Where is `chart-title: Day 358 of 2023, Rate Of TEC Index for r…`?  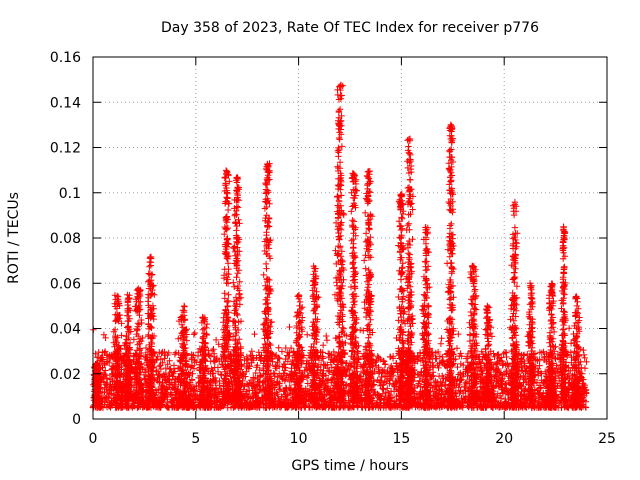 chart-title: Day 358 of 2023, Rate Of TEC Index for r… is located at coordinates (350, 28).